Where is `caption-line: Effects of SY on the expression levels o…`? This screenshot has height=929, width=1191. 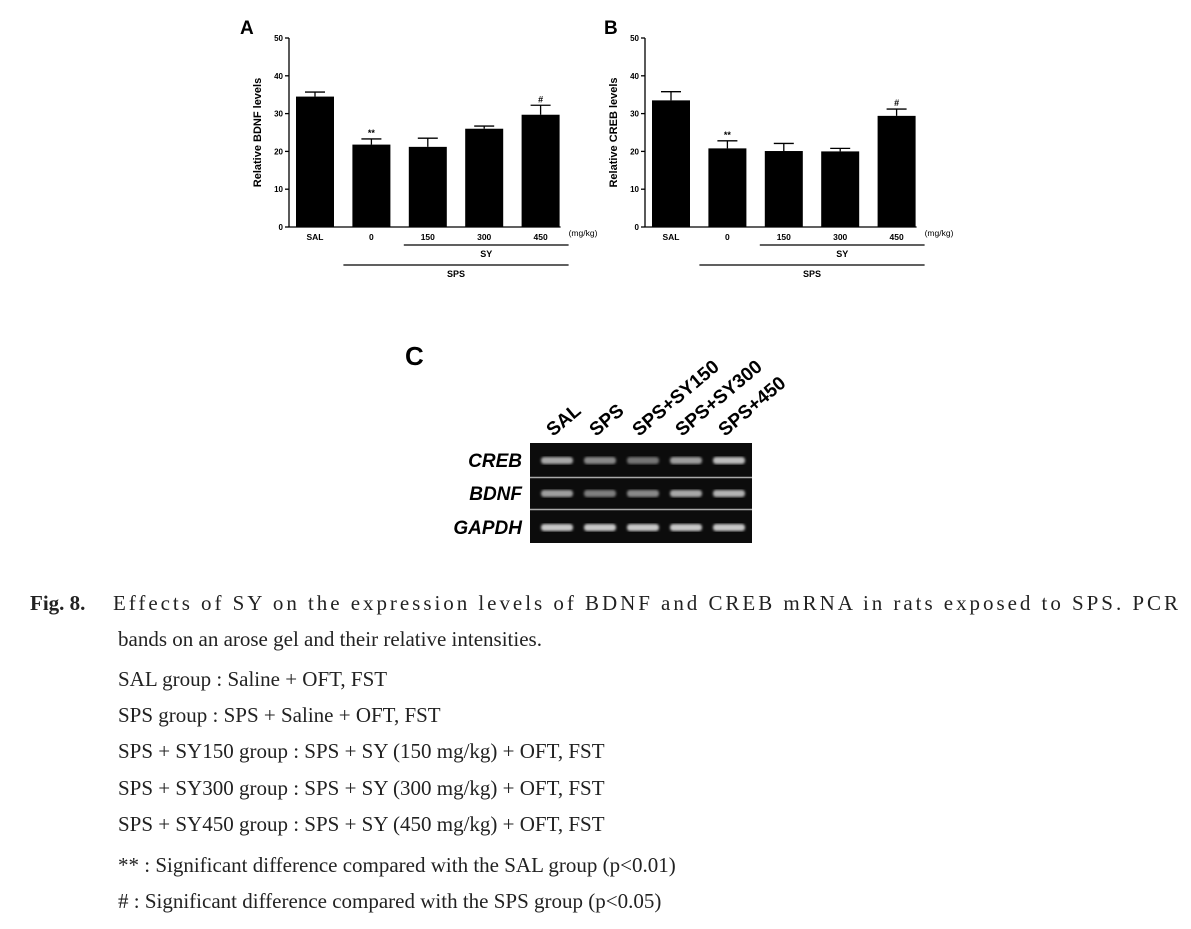
caption-line: Effects of SY on the expression levels o… is located at coordinates (645, 603).